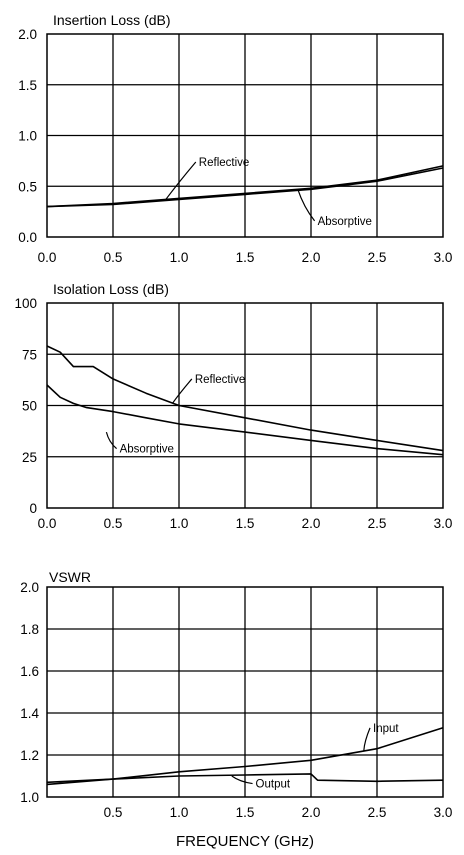 This screenshot has height=855, width=464. I want to click on y-tick-label: 50, so click(29, 406).